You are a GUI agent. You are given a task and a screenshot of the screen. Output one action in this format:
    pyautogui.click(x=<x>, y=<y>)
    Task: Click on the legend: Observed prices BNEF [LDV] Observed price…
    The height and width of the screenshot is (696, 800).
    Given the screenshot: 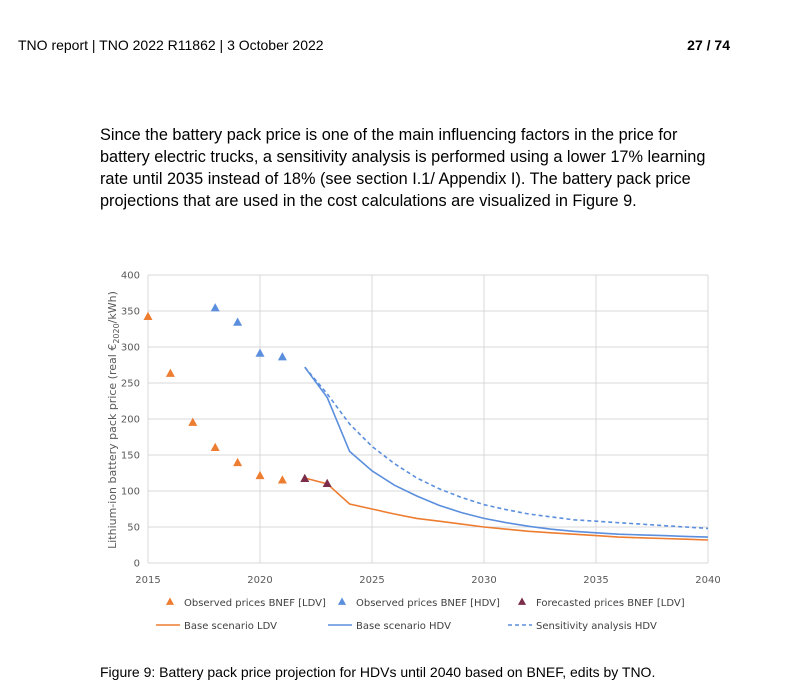 What is the action you would take?
    pyautogui.click(x=420, y=614)
    